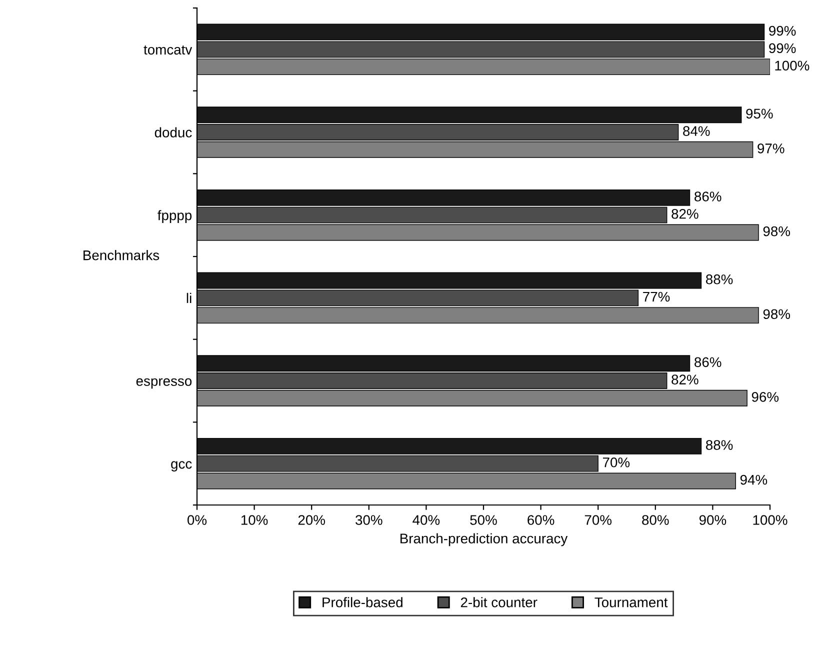 The width and height of the screenshot is (826, 652). Describe the element at coordinates (759, 113) in the screenshot. I see `data-label: 95%` at that location.